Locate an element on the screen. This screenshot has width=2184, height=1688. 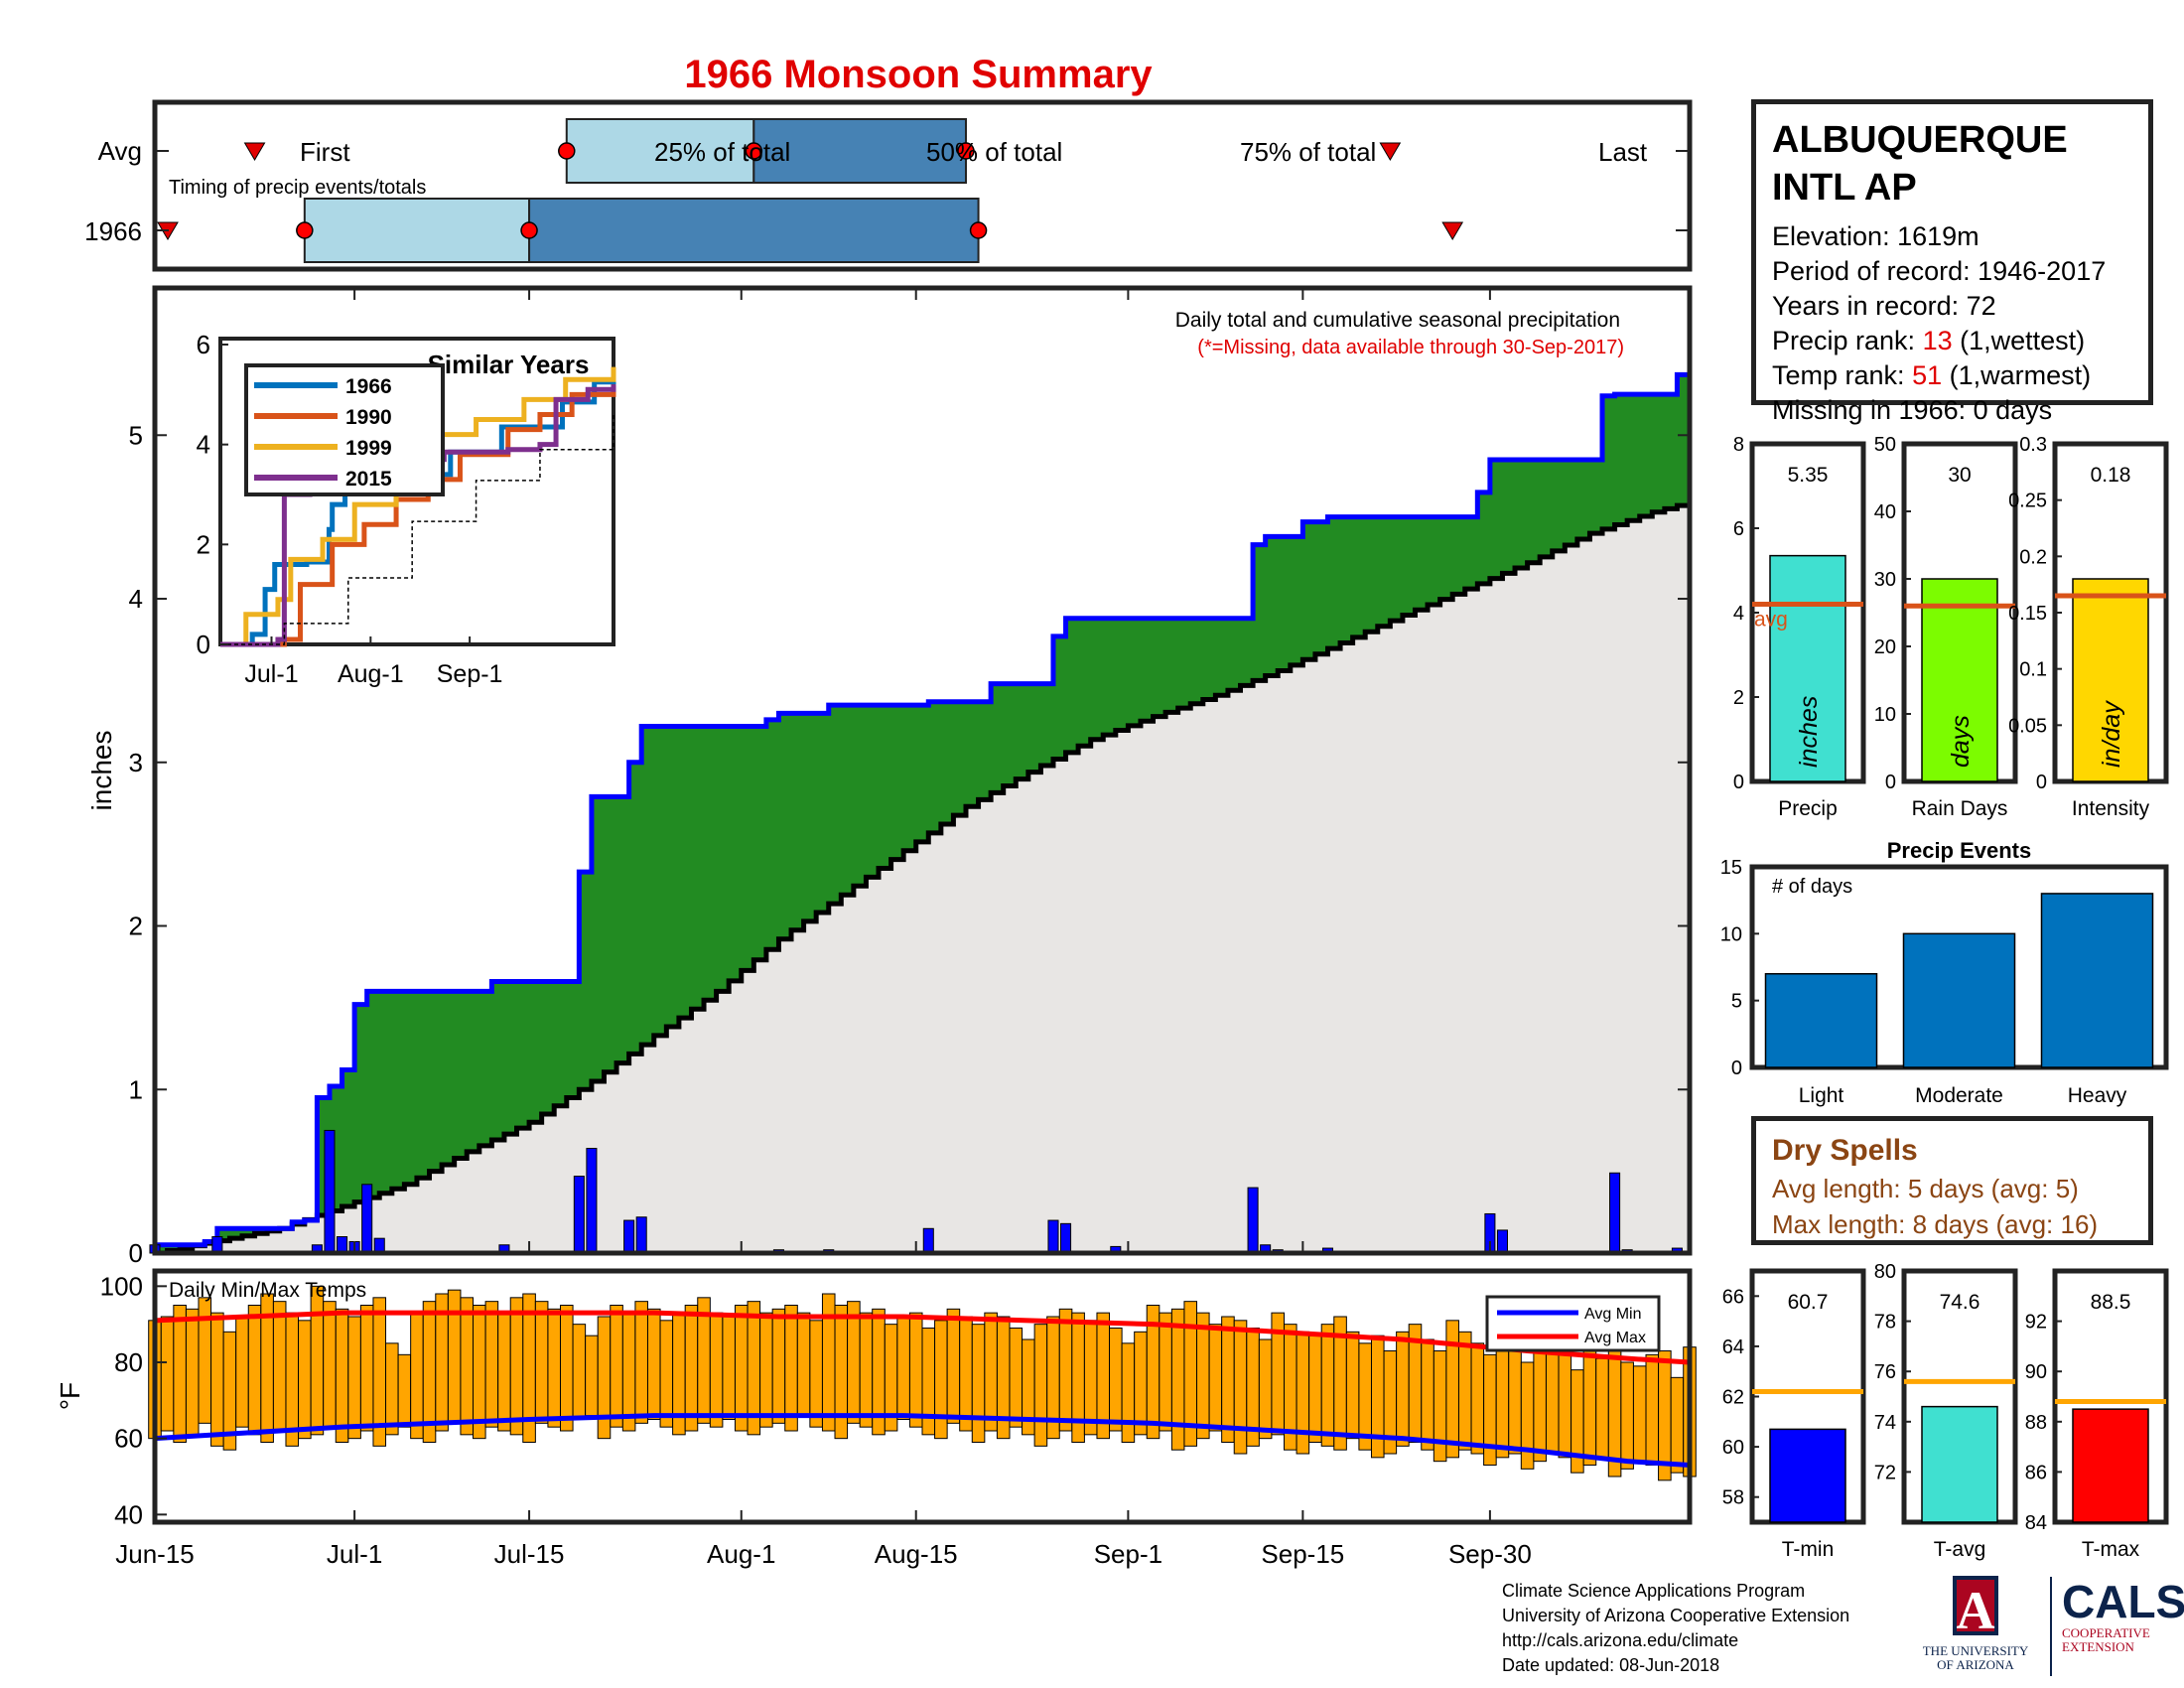
temp-summary-0-value: 60.7 is located at coordinates (1808, 1302).